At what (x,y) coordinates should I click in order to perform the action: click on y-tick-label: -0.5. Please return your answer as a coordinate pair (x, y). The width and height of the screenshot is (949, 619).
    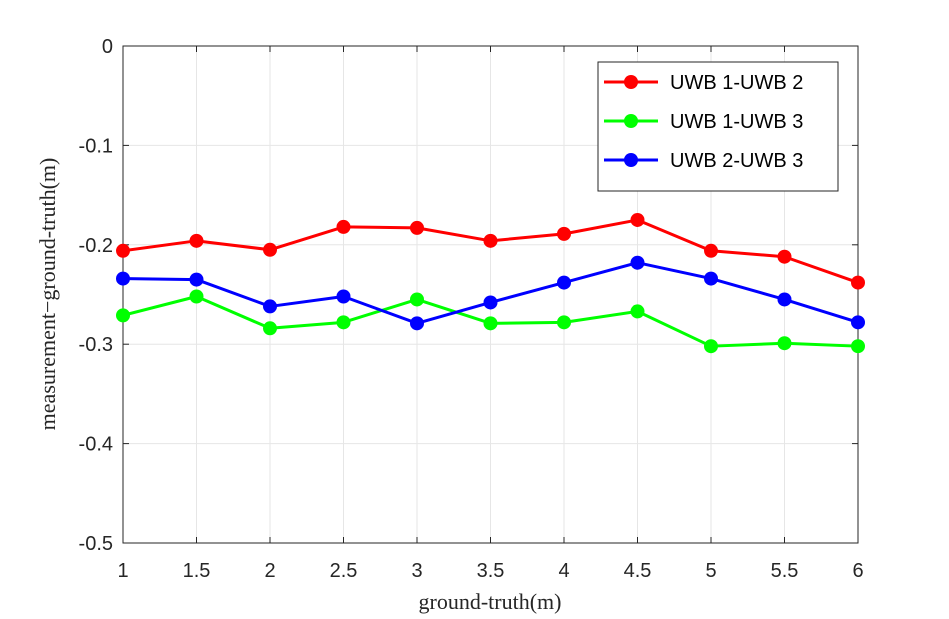
    Looking at the image, I should click on (96, 544).